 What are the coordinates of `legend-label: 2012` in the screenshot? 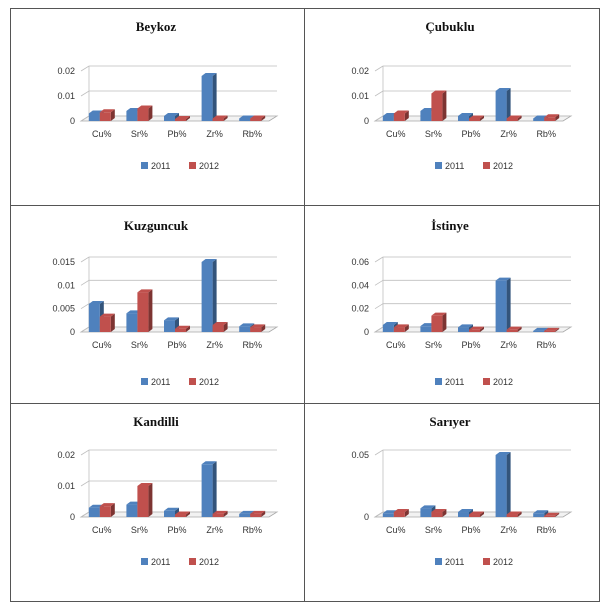 It's located at (209, 562).